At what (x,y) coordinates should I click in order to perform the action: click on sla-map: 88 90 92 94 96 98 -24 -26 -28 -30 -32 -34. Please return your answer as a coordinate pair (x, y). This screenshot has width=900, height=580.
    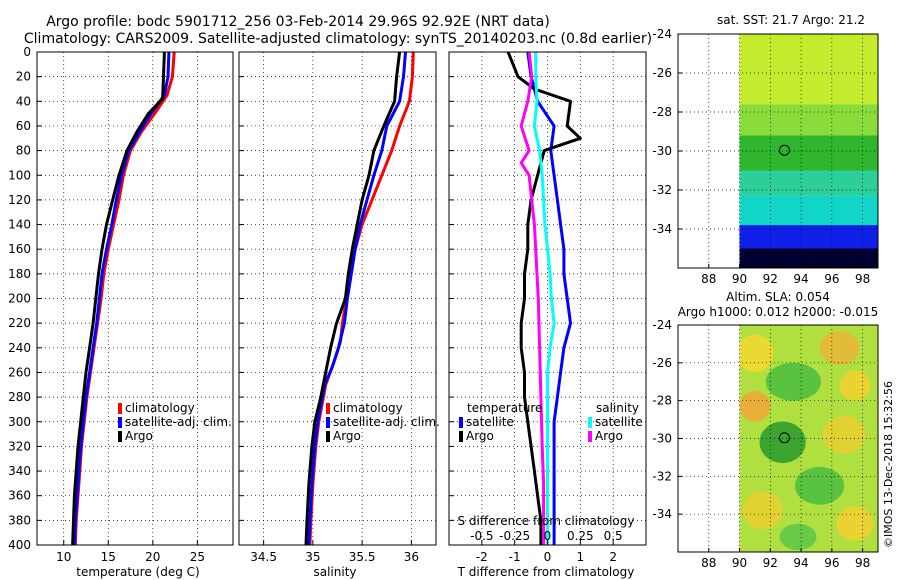
    Looking at the image, I should click on (765, 444).